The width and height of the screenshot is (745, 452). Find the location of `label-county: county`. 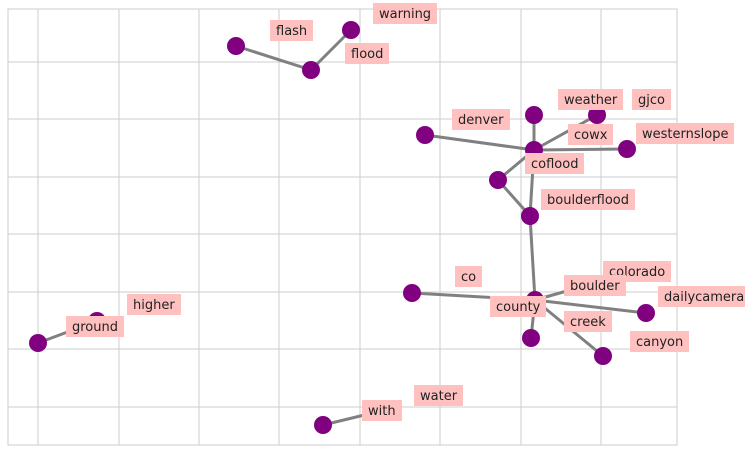

label-county: county is located at coordinates (518, 306).